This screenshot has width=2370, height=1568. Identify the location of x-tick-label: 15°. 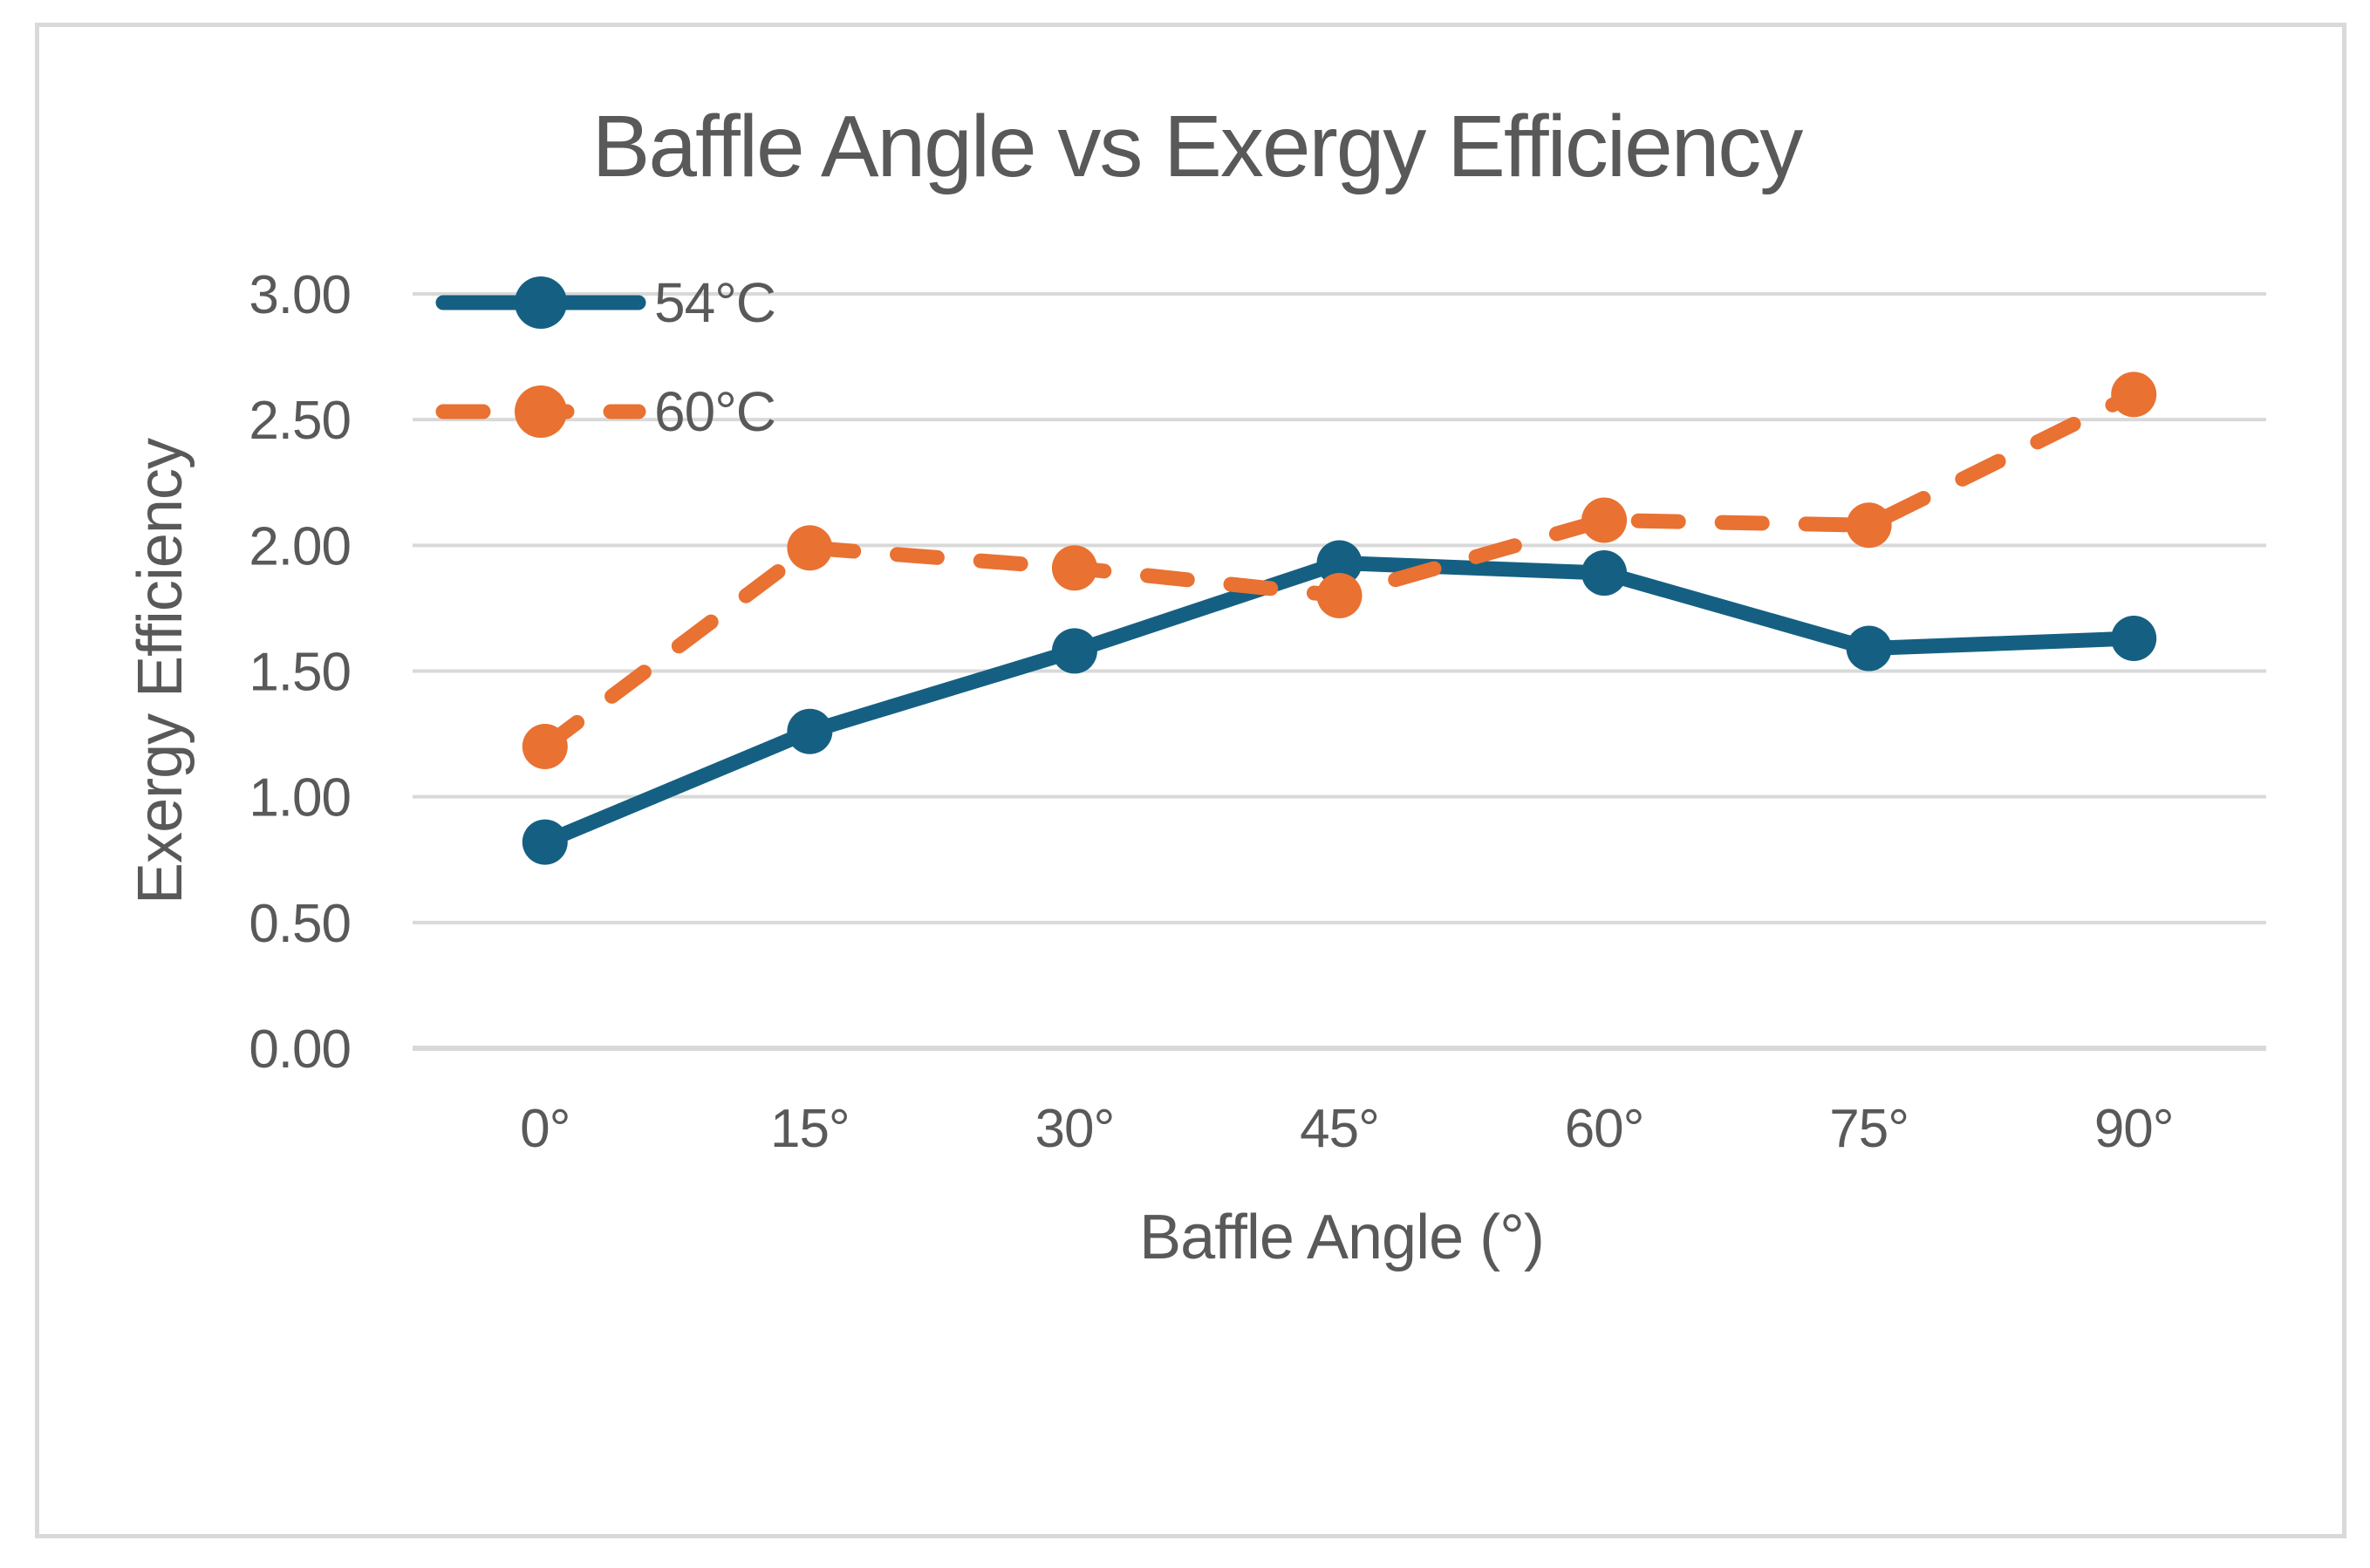
(810, 1129).